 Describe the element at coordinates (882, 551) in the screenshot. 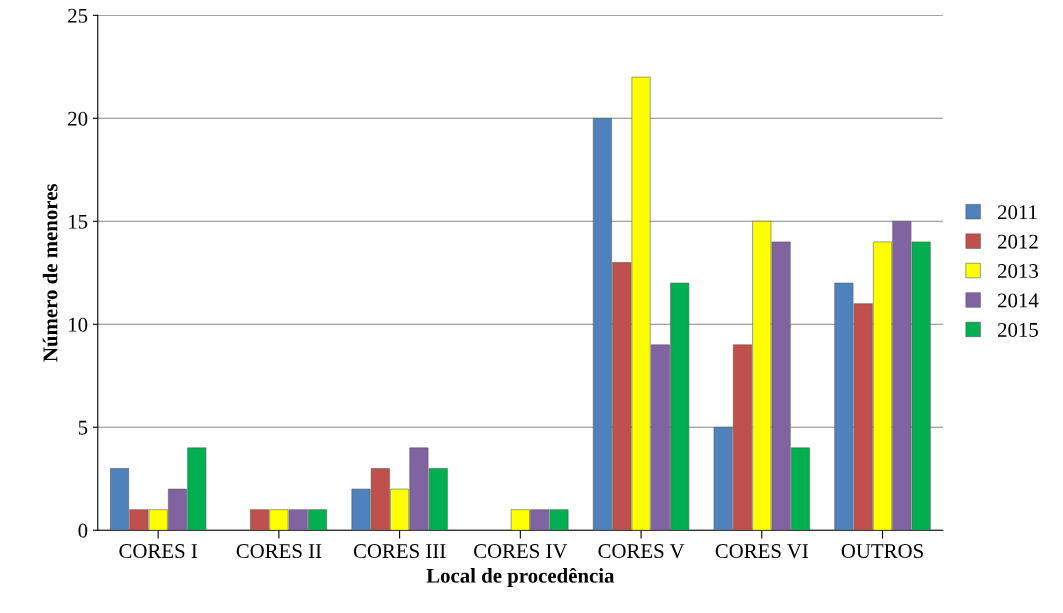

I see `x-tick-label: OUTROS` at that location.